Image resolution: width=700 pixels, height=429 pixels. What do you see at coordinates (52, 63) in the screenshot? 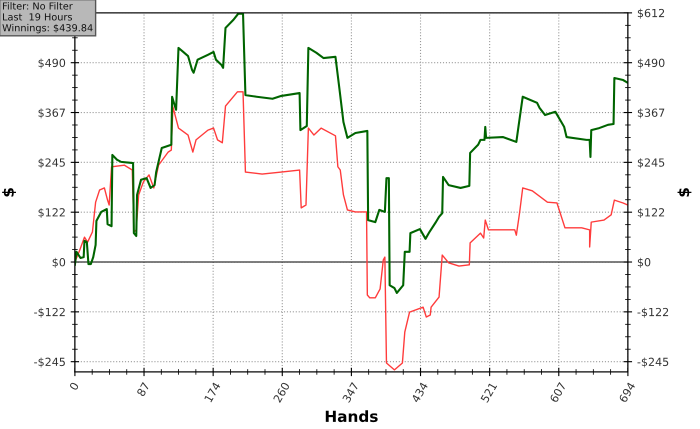
I see `y-tick-label: $490` at bounding box center [52, 63].